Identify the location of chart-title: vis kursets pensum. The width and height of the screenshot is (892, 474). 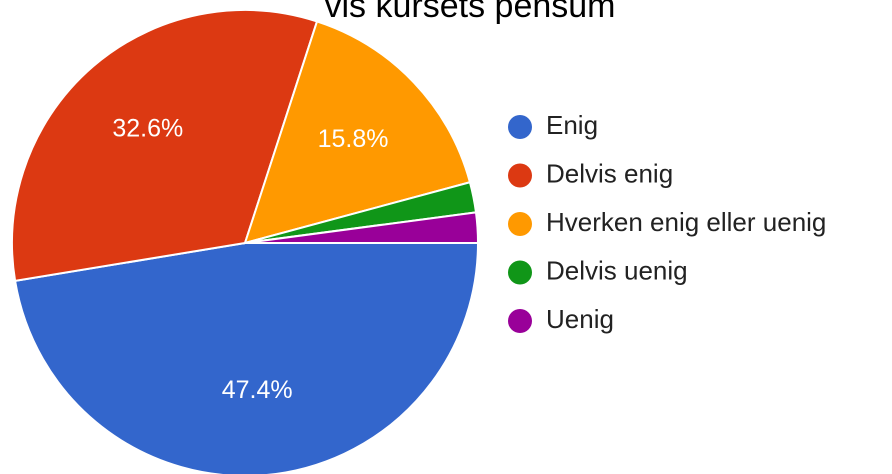
(470, 12).